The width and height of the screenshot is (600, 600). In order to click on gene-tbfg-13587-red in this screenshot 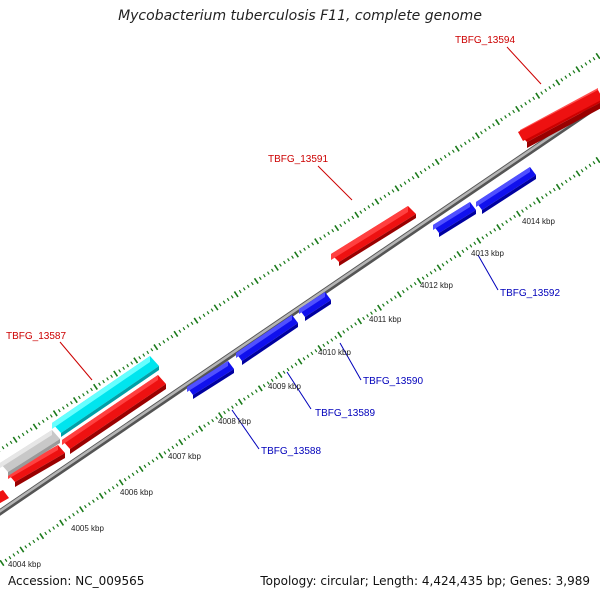, I will do `click(114, 414)`.